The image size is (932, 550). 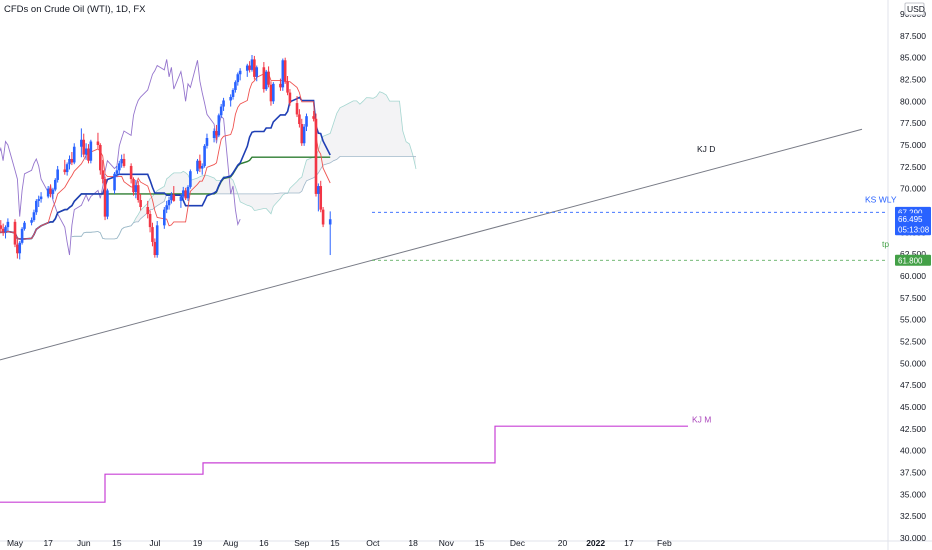 What do you see at coordinates (913, 276) in the screenshot?
I see `y-tick-label: 60.000` at bounding box center [913, 276].